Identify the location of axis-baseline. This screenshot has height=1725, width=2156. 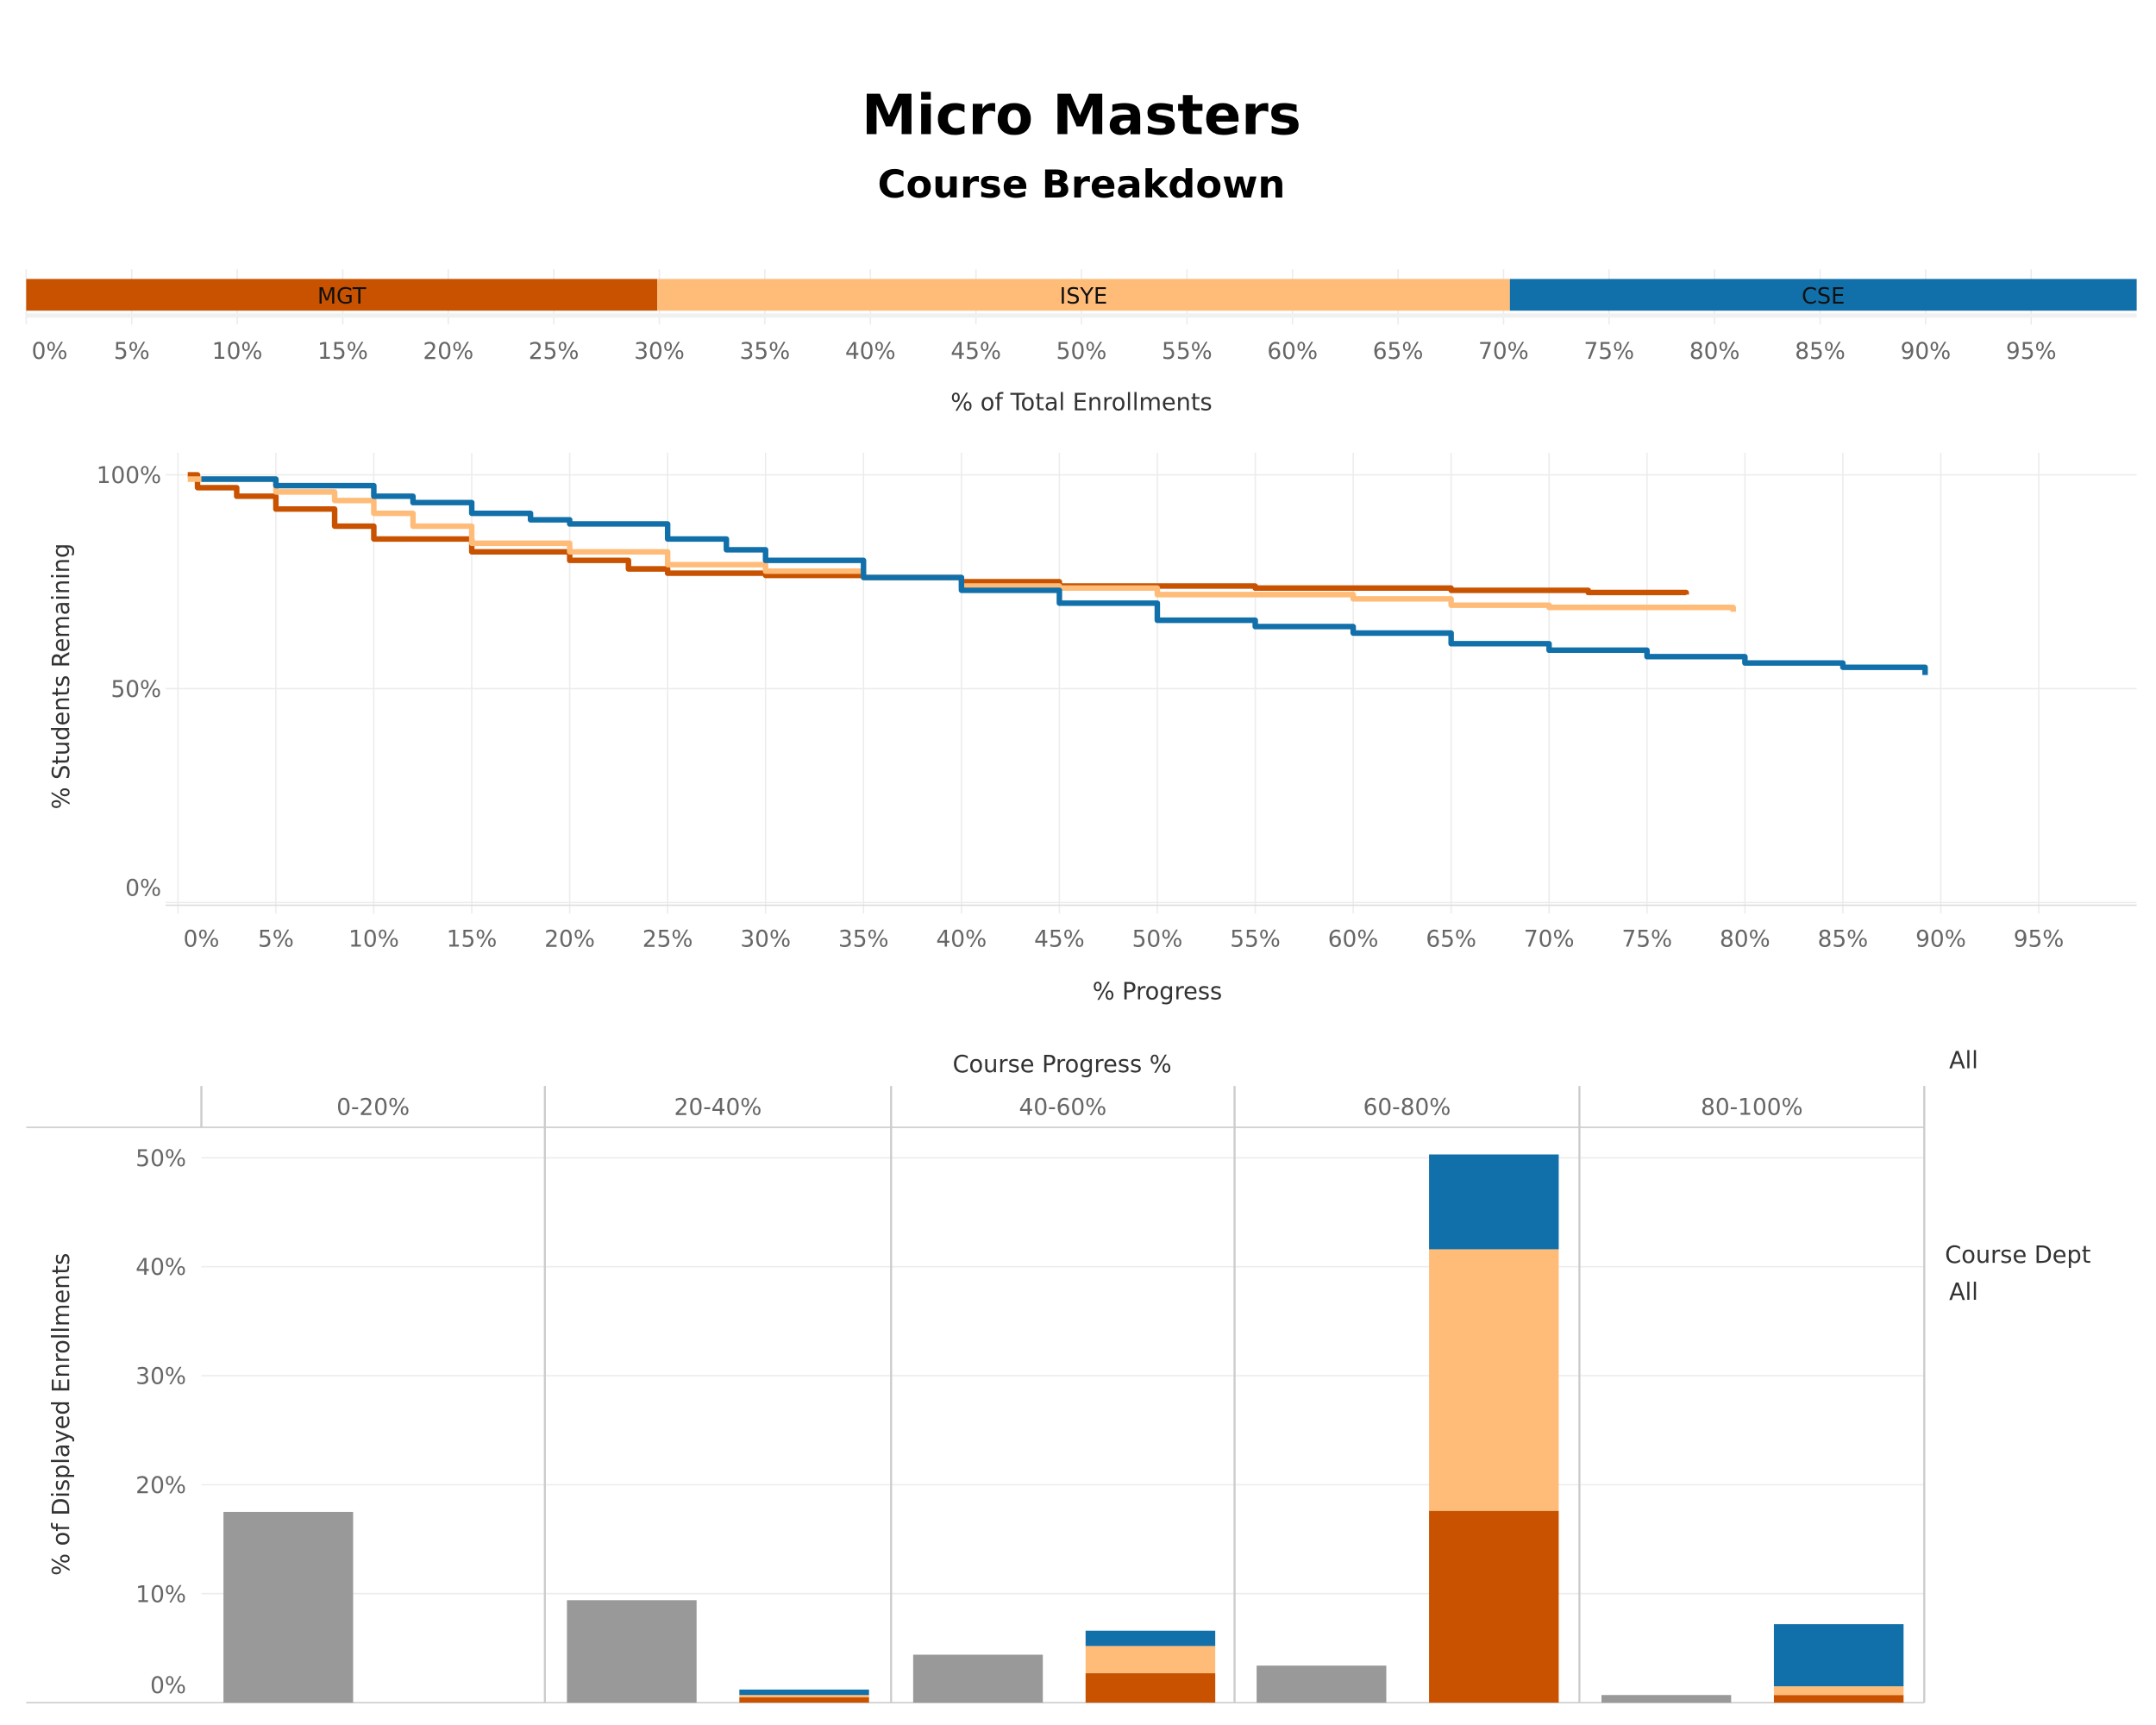
(1081, 315).